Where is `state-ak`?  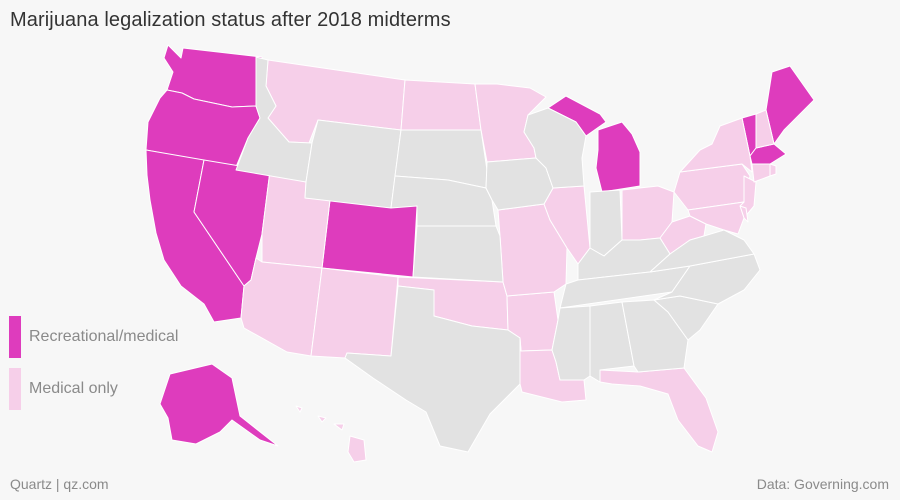 state-ak is located at coordinates (219, 405).